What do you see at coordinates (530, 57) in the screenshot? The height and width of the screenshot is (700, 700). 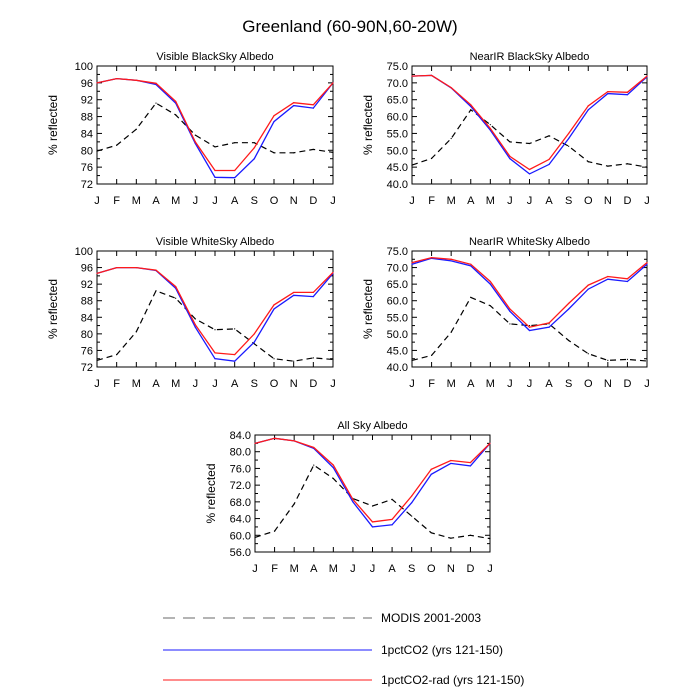 I see `panel-title: NearIR BlackSky Albedo` at bounding box center [530, 57].